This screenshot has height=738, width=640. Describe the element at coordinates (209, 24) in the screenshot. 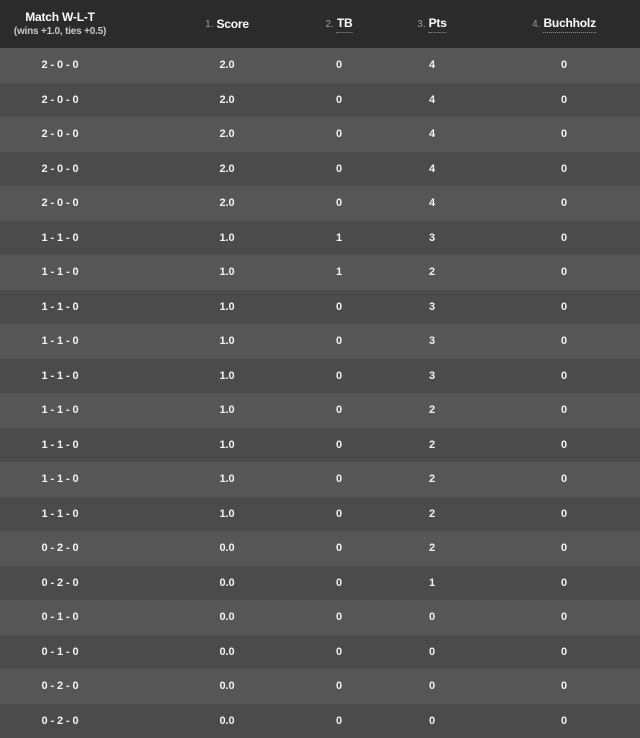

I see `score-column-number: 1.` at that location.